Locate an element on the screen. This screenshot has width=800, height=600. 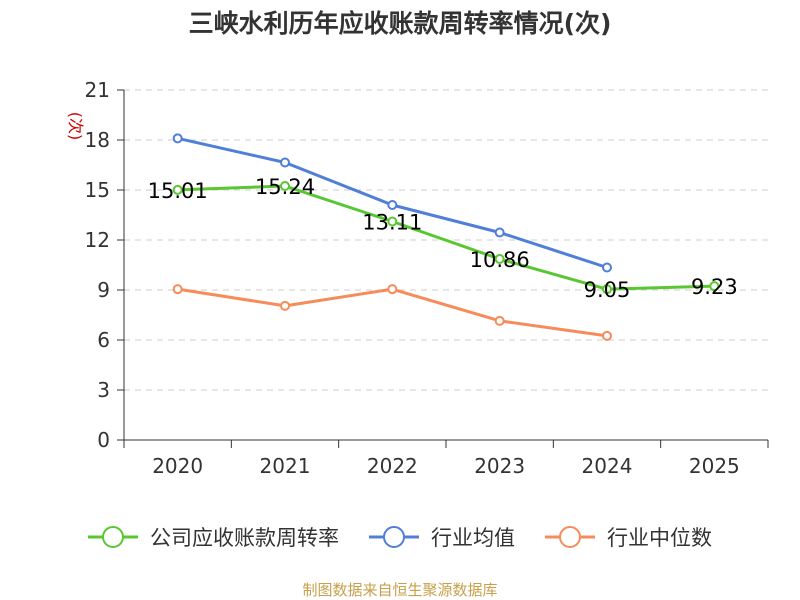
y-tick-label: 12 is located at coordinates (97, 240).